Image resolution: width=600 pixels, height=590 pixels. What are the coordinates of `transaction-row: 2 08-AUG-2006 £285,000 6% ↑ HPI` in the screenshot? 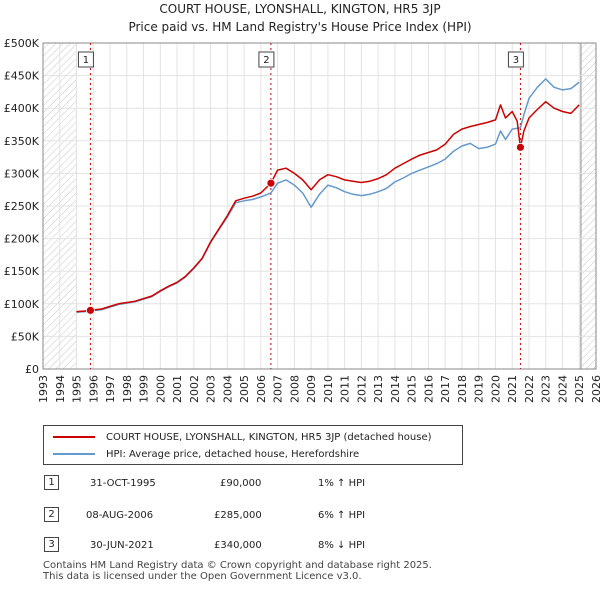 It's located at (300, 517).